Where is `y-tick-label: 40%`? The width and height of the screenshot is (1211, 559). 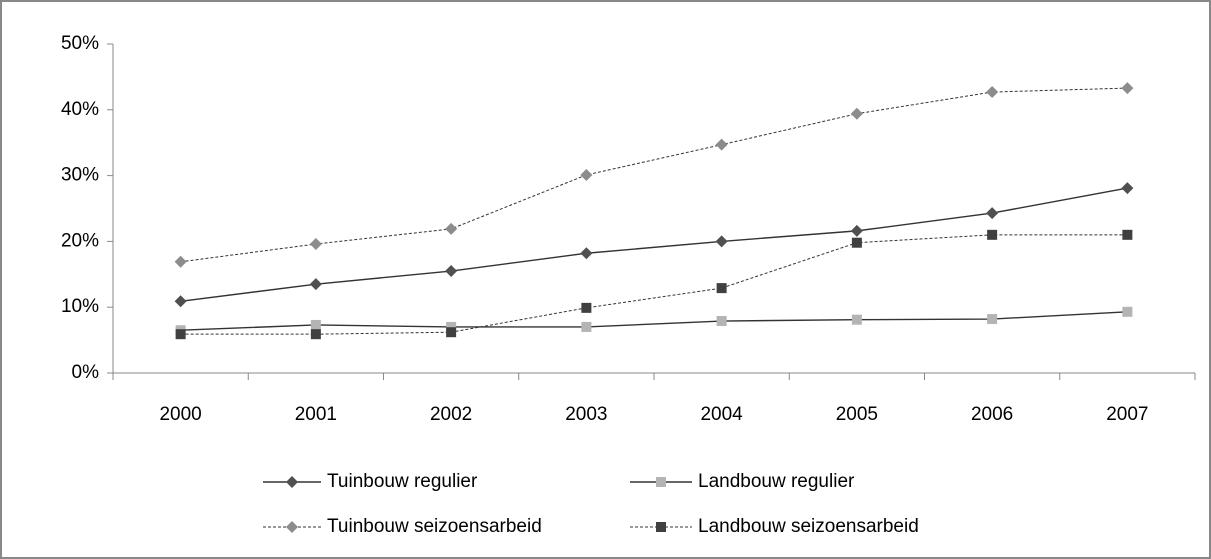
y-tick-label: 40% is located at coordinates (80, 109).